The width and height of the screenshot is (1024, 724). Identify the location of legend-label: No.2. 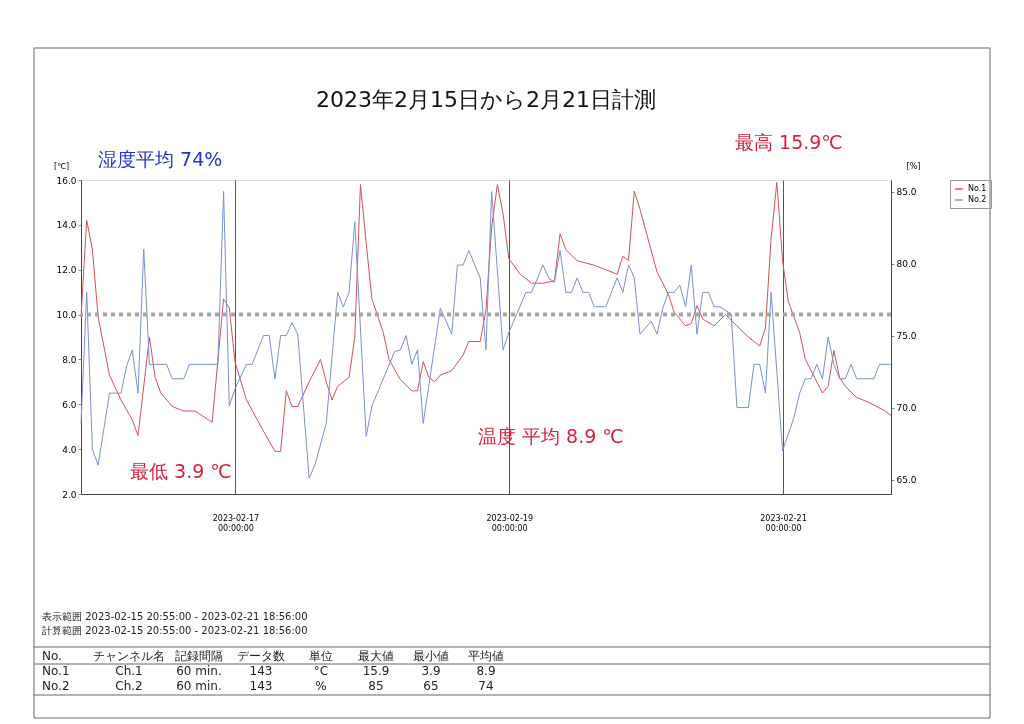
(977, 199).